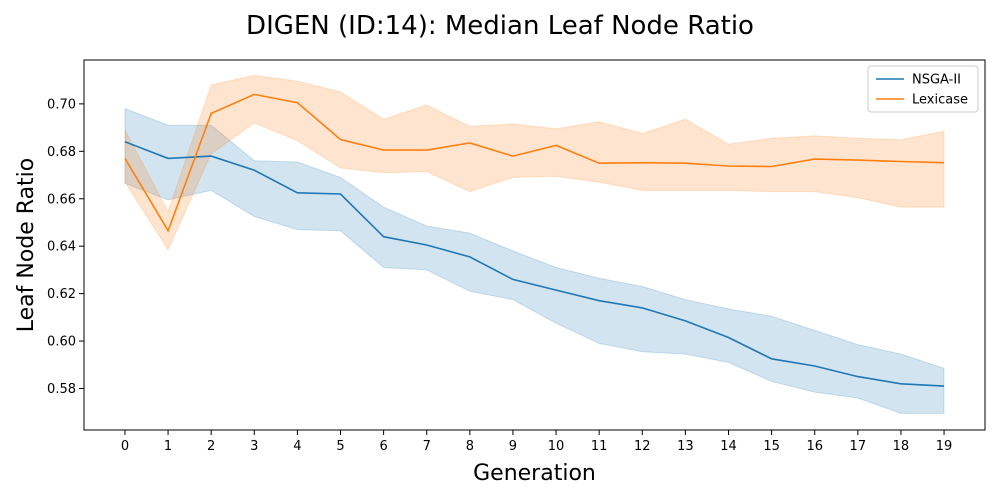 The image size is (1000, 500). I want to click on x-tick-label: 11, so click(599, 446).